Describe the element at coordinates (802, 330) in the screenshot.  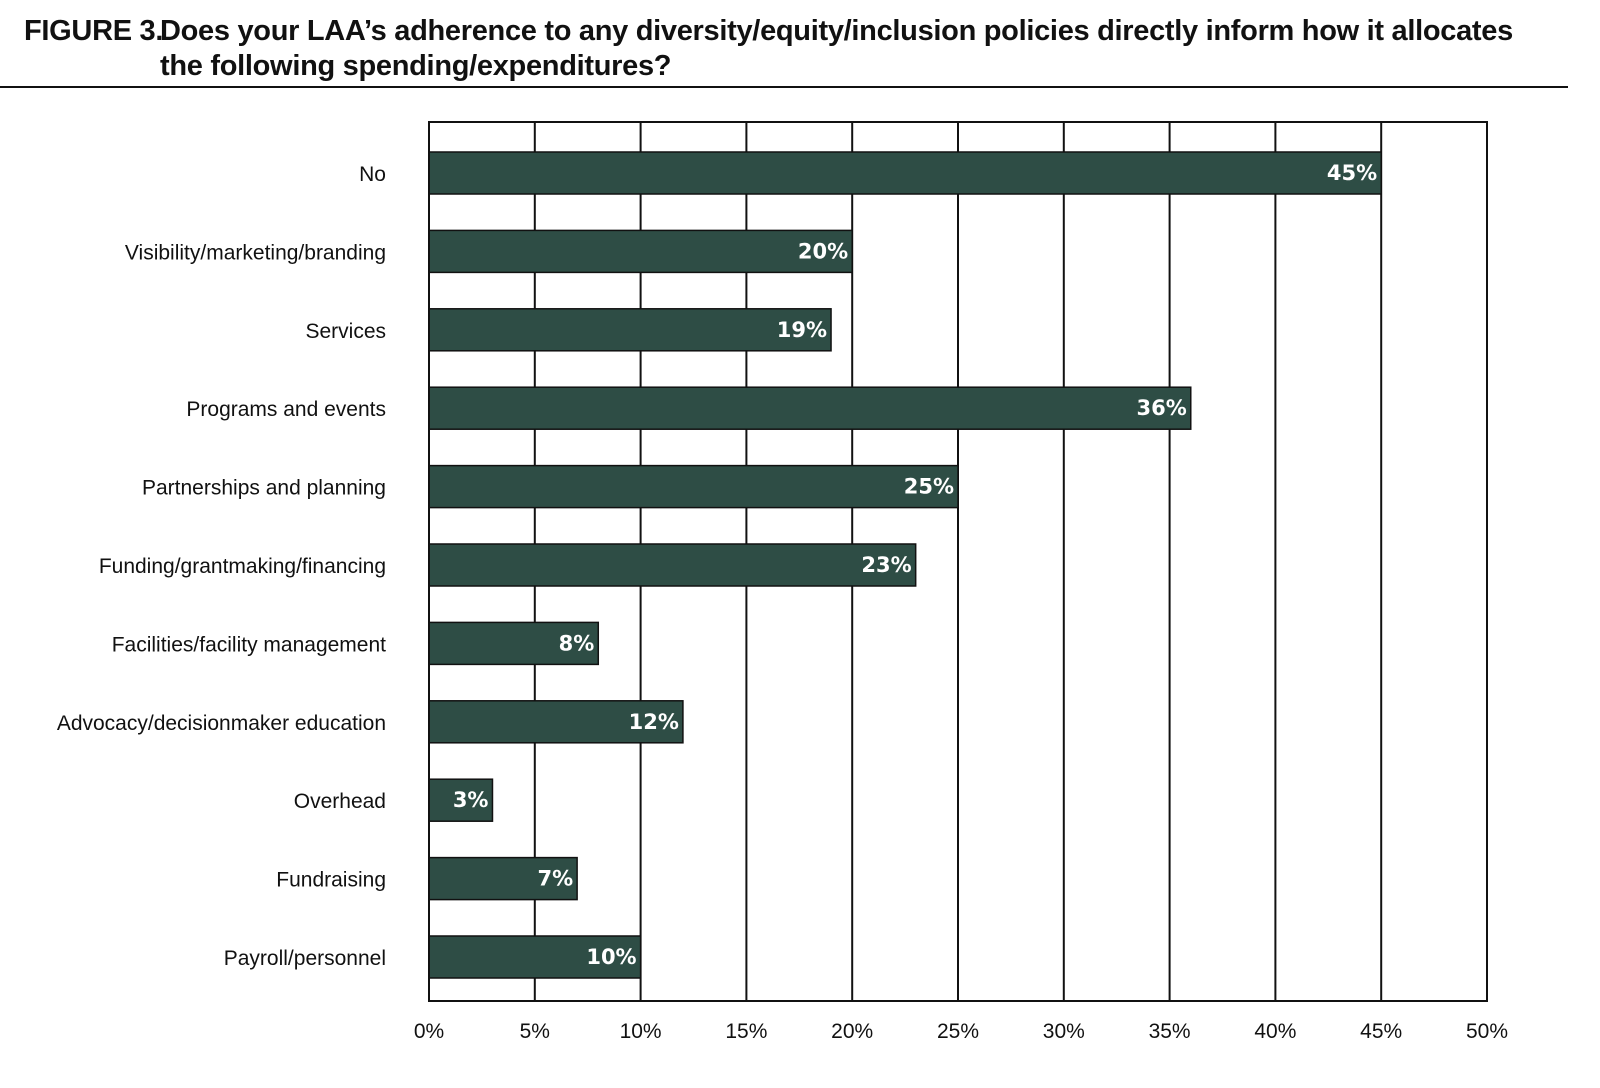
I see `bar-value-label: 19%` at that location.